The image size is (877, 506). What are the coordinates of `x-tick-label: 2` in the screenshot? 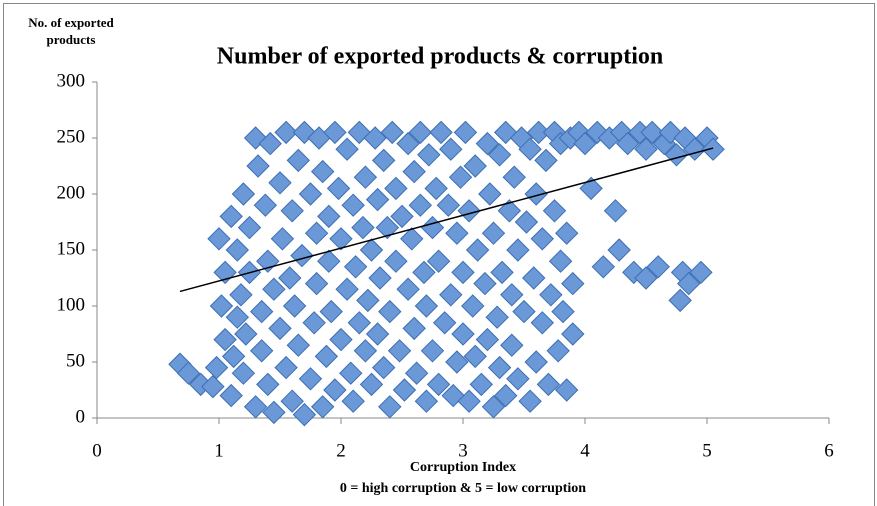 It's located at (341, 450).